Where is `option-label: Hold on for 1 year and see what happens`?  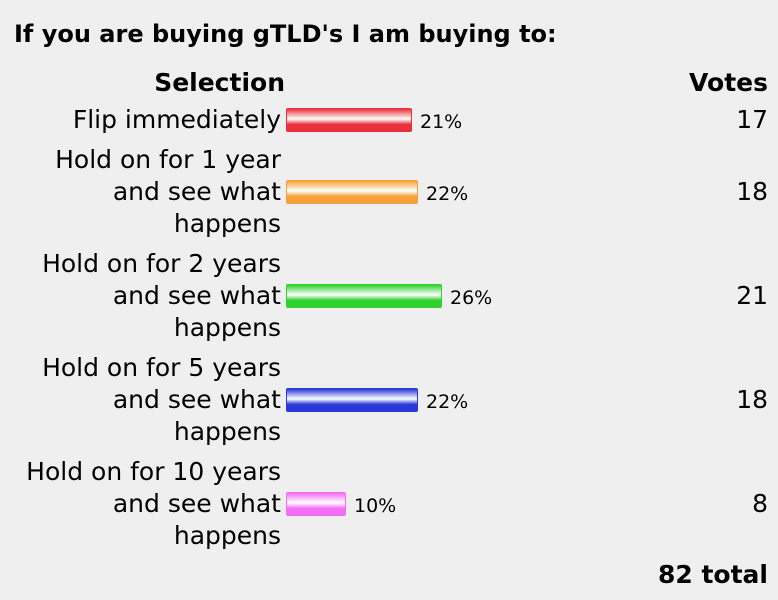
option-label: Hold on for 1 year and see what happens is located at coordinates (140, 192).